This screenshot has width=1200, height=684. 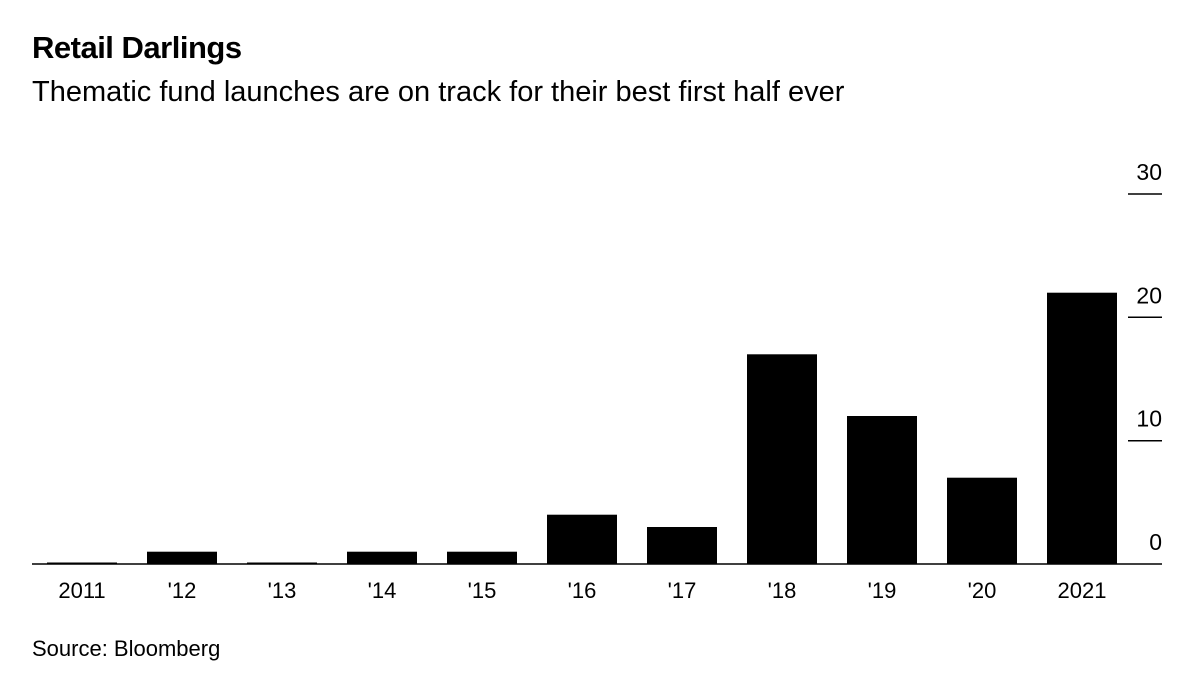 I want to click on y-axis: 0 10 20 30, so click(x=1145, y=357).